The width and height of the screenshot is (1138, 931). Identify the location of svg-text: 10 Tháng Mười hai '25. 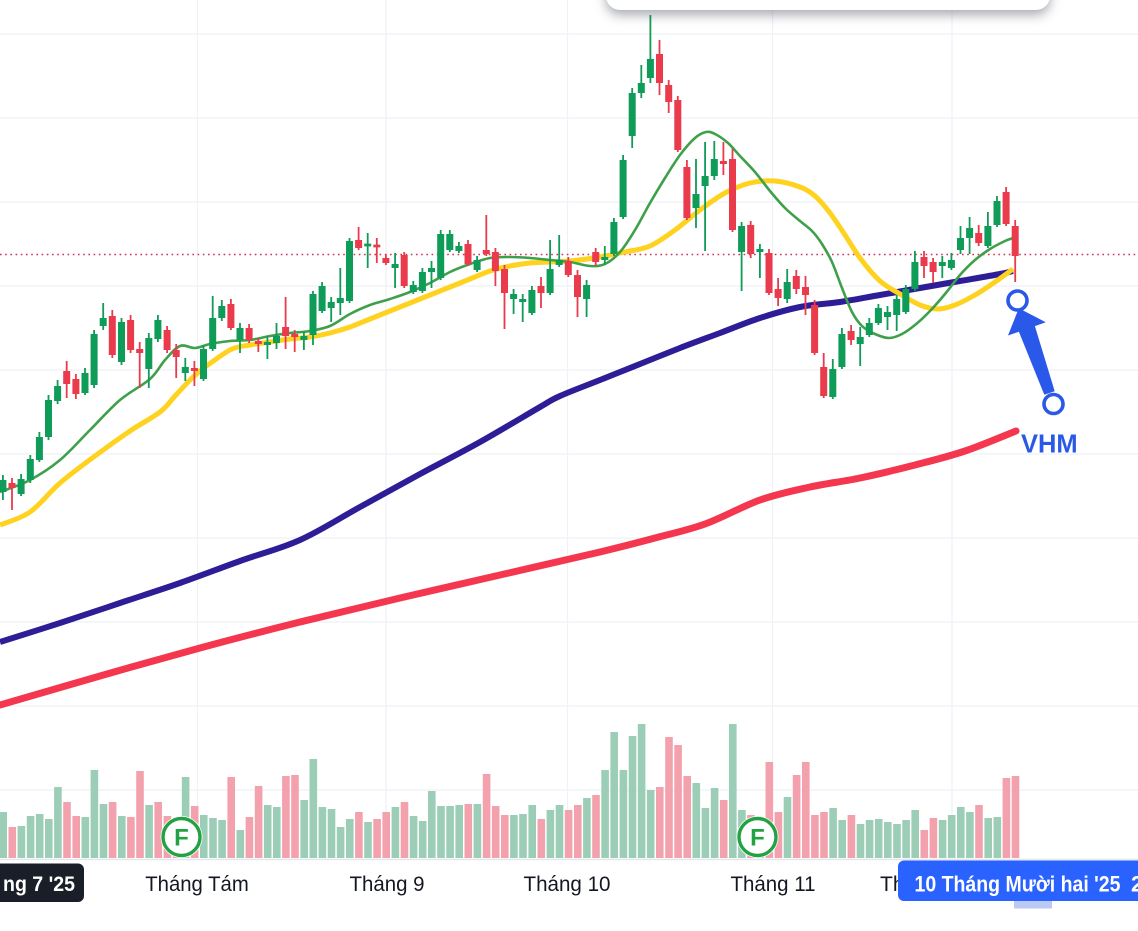
(1018, 884).